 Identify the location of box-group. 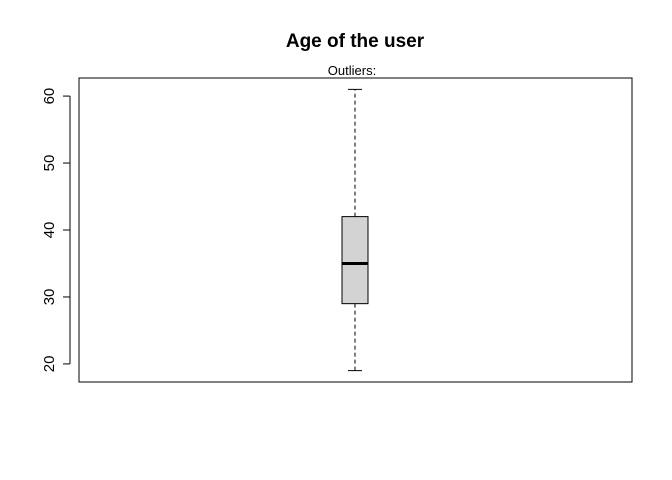
(355, 230).